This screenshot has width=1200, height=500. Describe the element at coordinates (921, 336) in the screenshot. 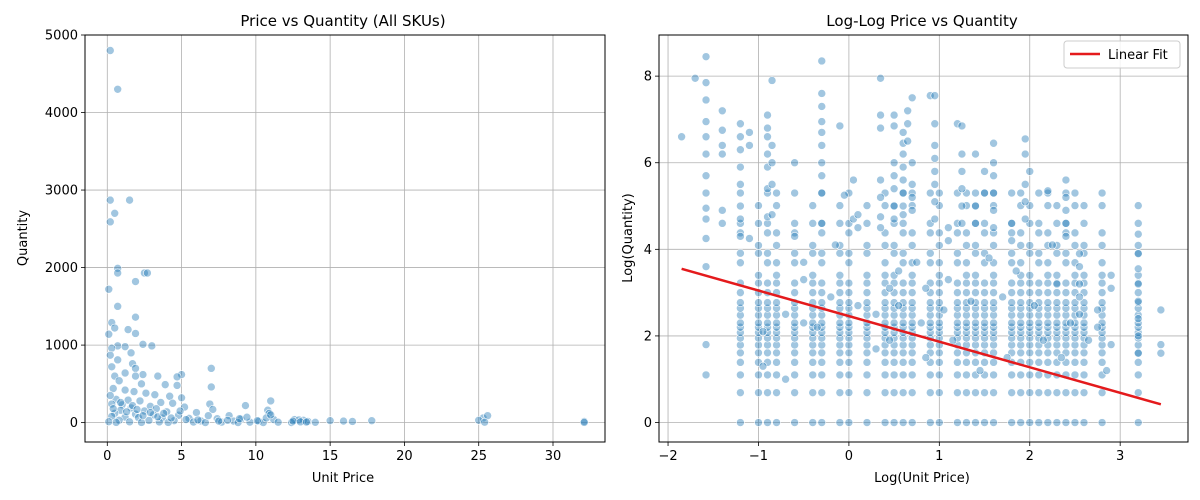

I see `linear-fit-line` at that location.